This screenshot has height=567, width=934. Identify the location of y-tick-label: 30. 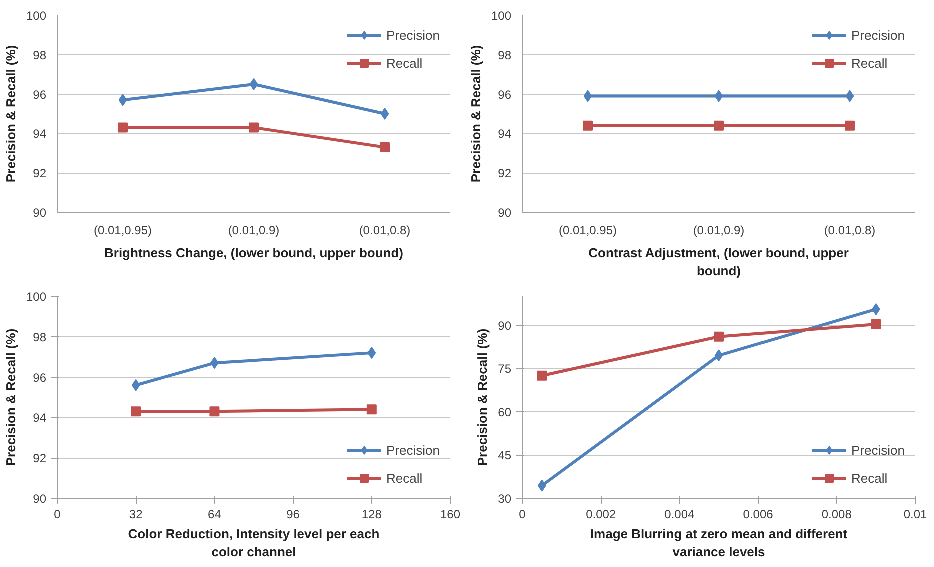
(505, 499).